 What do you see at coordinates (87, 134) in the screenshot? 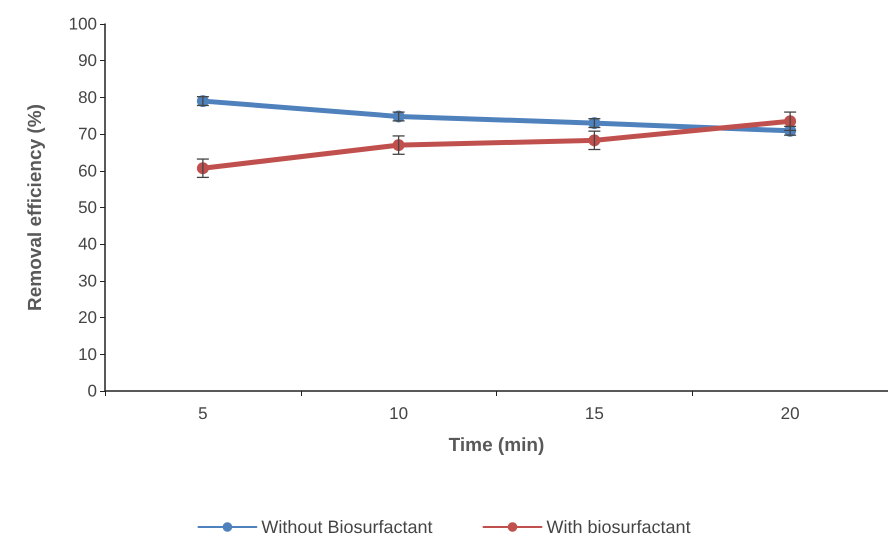
I see `y-tick-label: 70` at bounding box center [87, 134].